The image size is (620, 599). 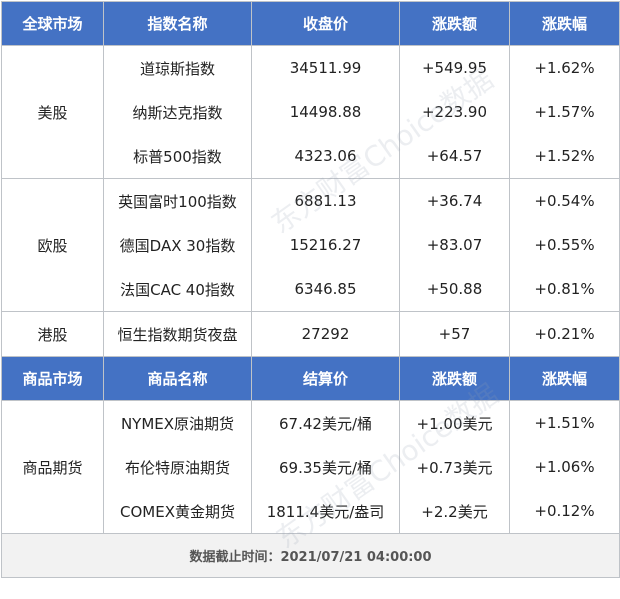 I want to click on close-value: 4323.06, so click(x=325, y=156).